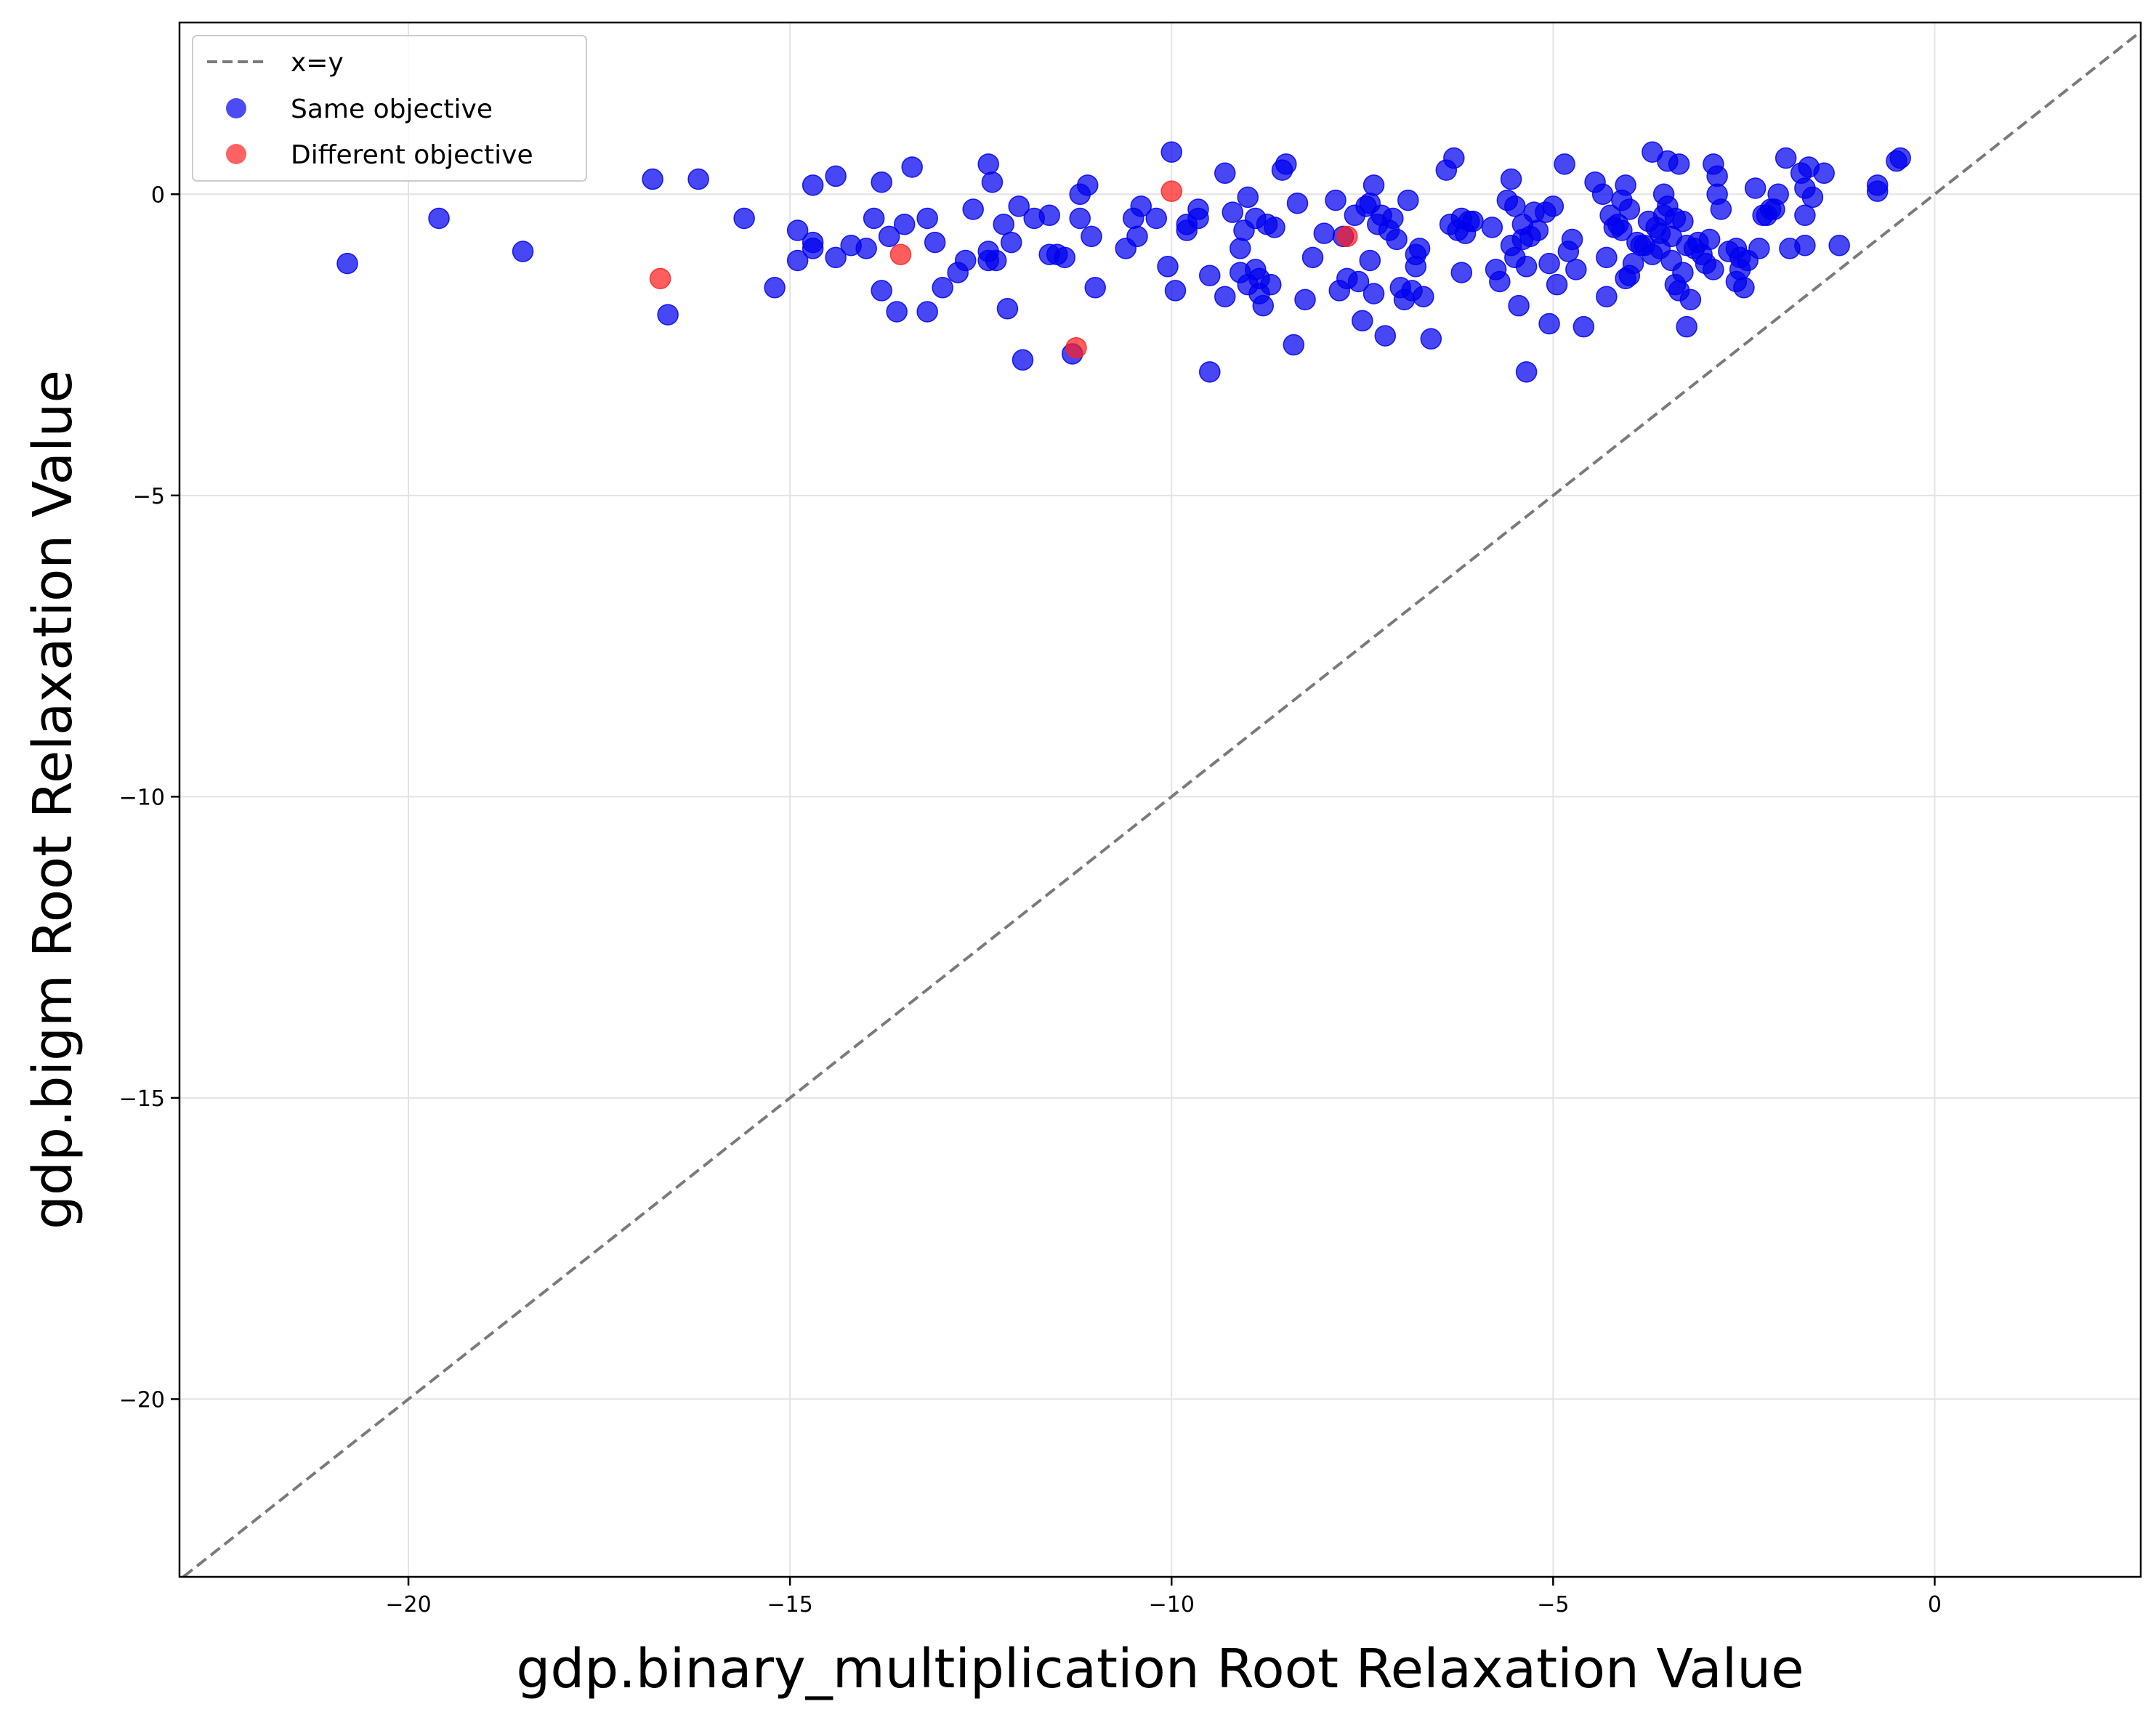 This screenshot has width=2156, height=1720. I want to click on data-points, so click(1123, 262).